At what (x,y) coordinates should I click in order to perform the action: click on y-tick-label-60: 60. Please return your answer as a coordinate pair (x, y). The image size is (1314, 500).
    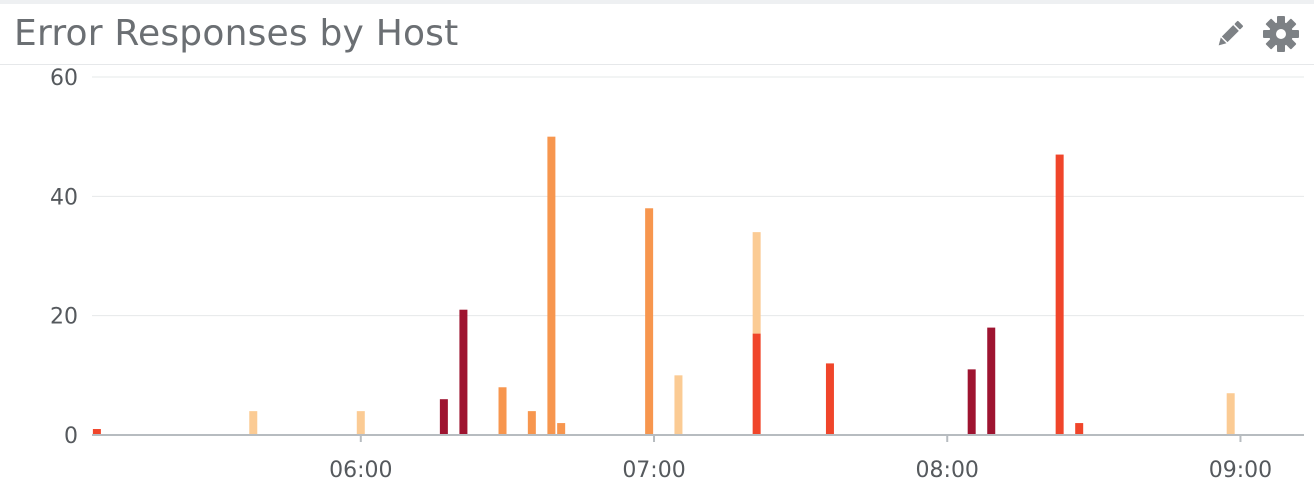
    Looking at the image, I should click on (64, 78).